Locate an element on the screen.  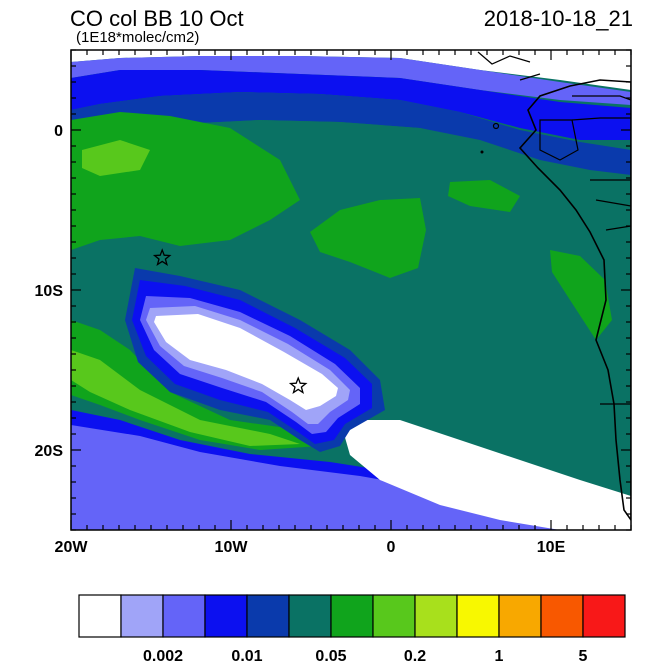
colorbar-label: 0.01 is located at coordinates (246, 656).